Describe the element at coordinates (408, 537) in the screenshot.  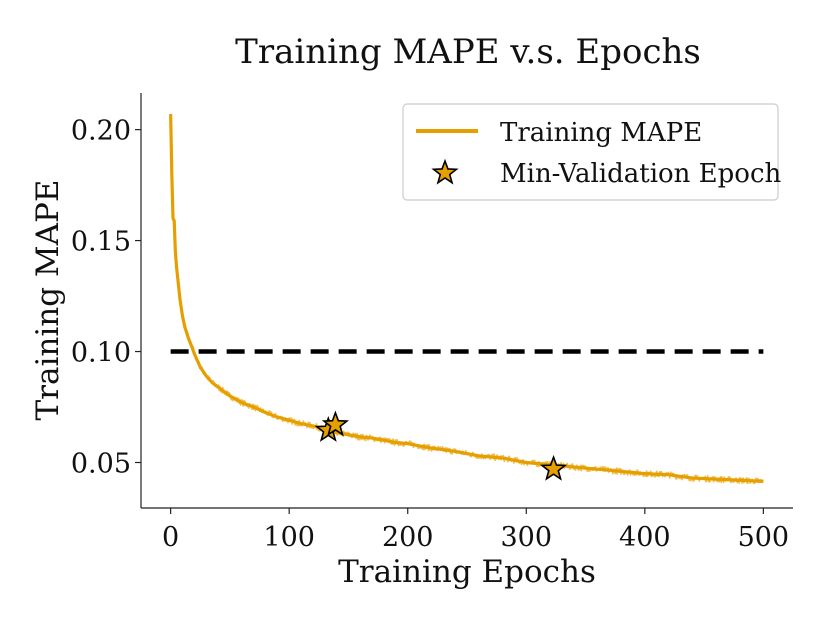
I see `x-tick-label: 200` at that location.